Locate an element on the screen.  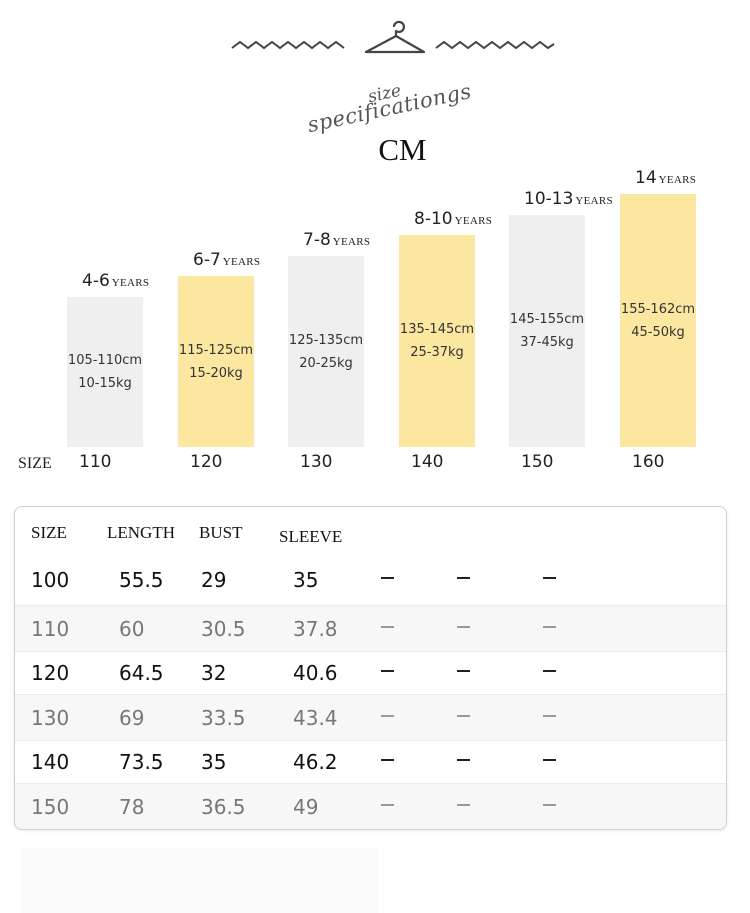
size-bar-130: 125-135cm 20-25kg is located at coordinates (326, 351).